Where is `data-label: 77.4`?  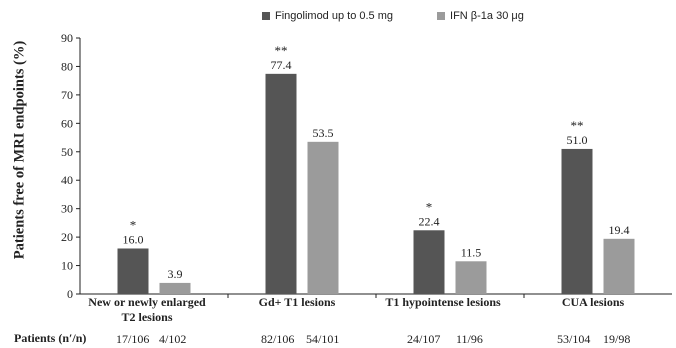
data-label: 77.4 is located at coordinates (281, 65).